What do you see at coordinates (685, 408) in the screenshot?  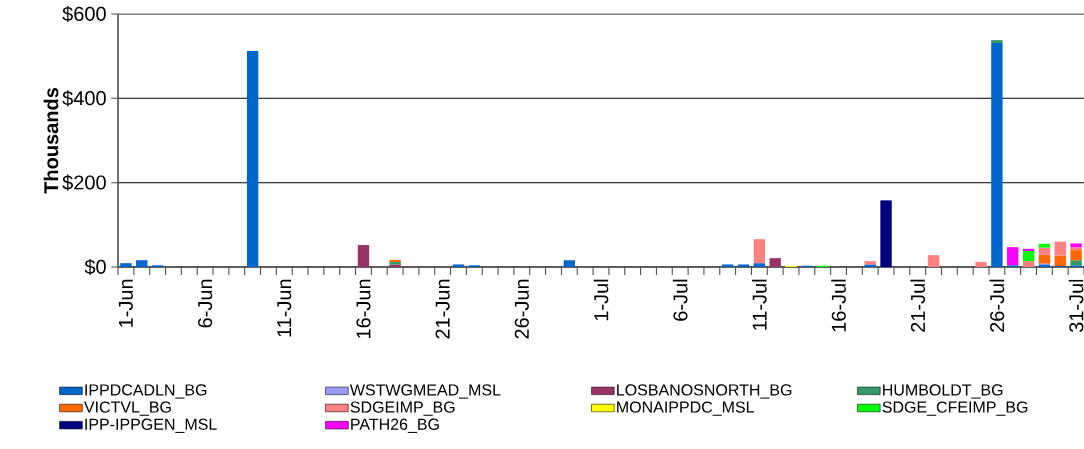 I see `legend-label: MONAIPPDC_MSL` at bounding box center [685, 408].